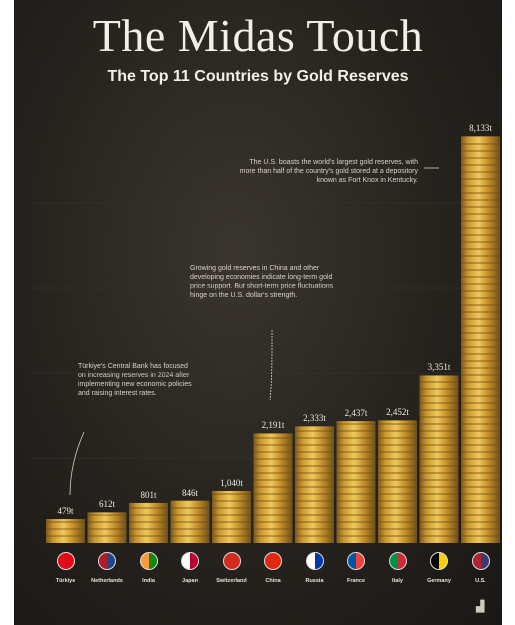  Describe the element at coordinates (273, 581) in the screenshot. I see `country-label: China` at that location.